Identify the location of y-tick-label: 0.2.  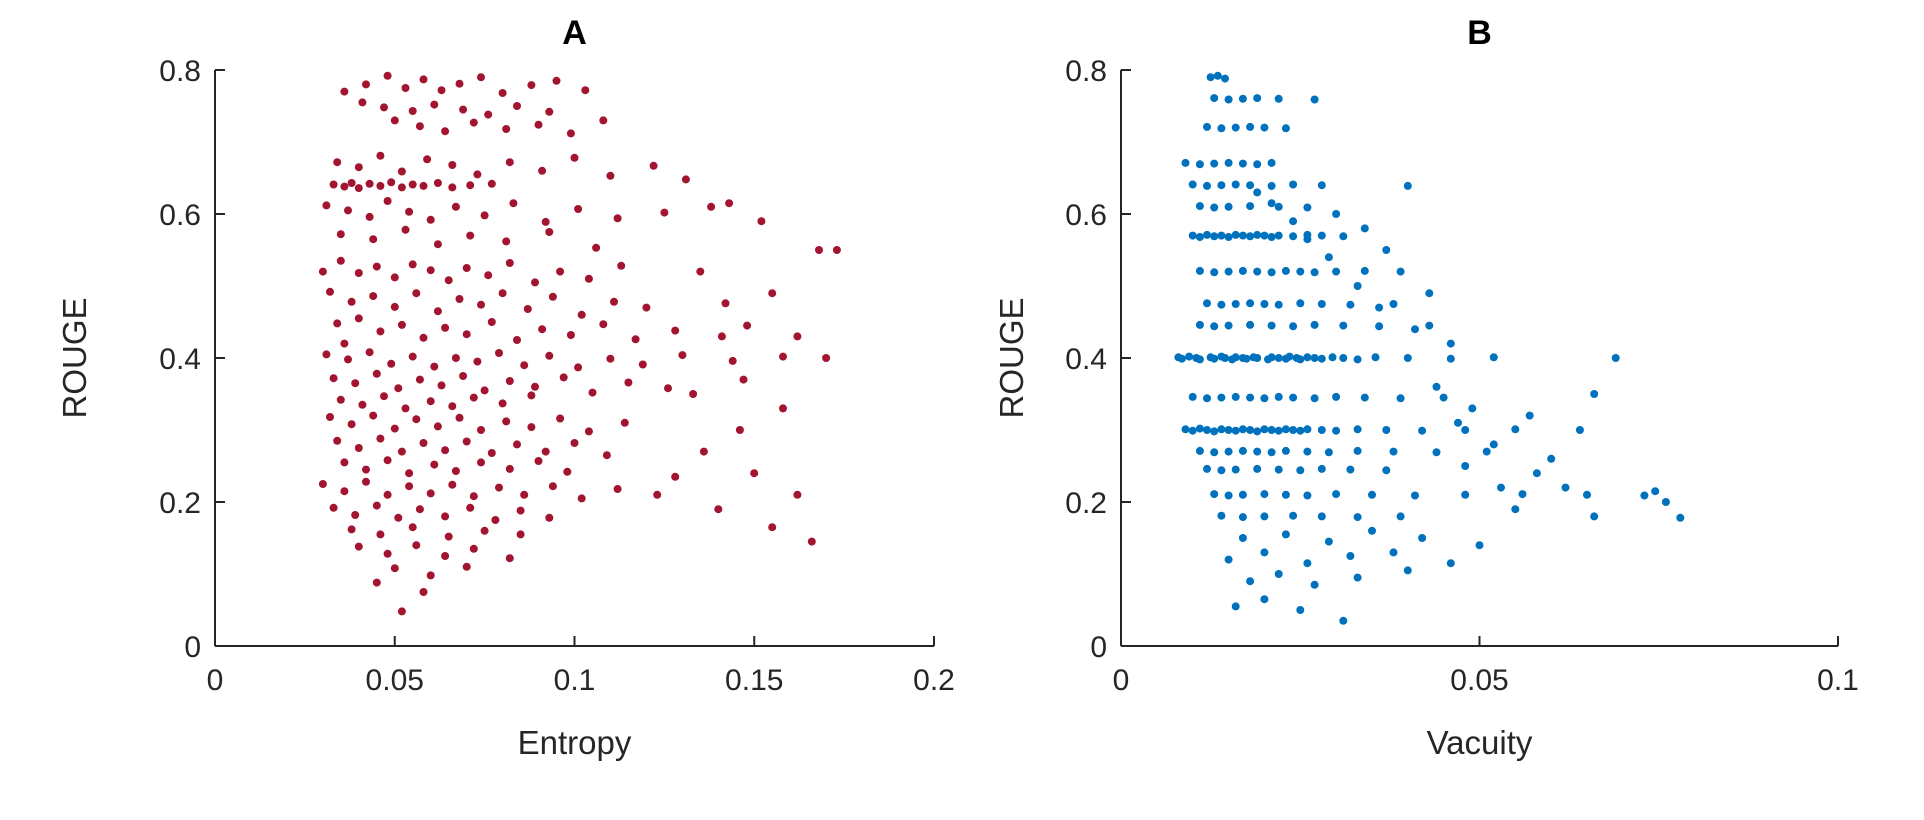
(1086, 503).